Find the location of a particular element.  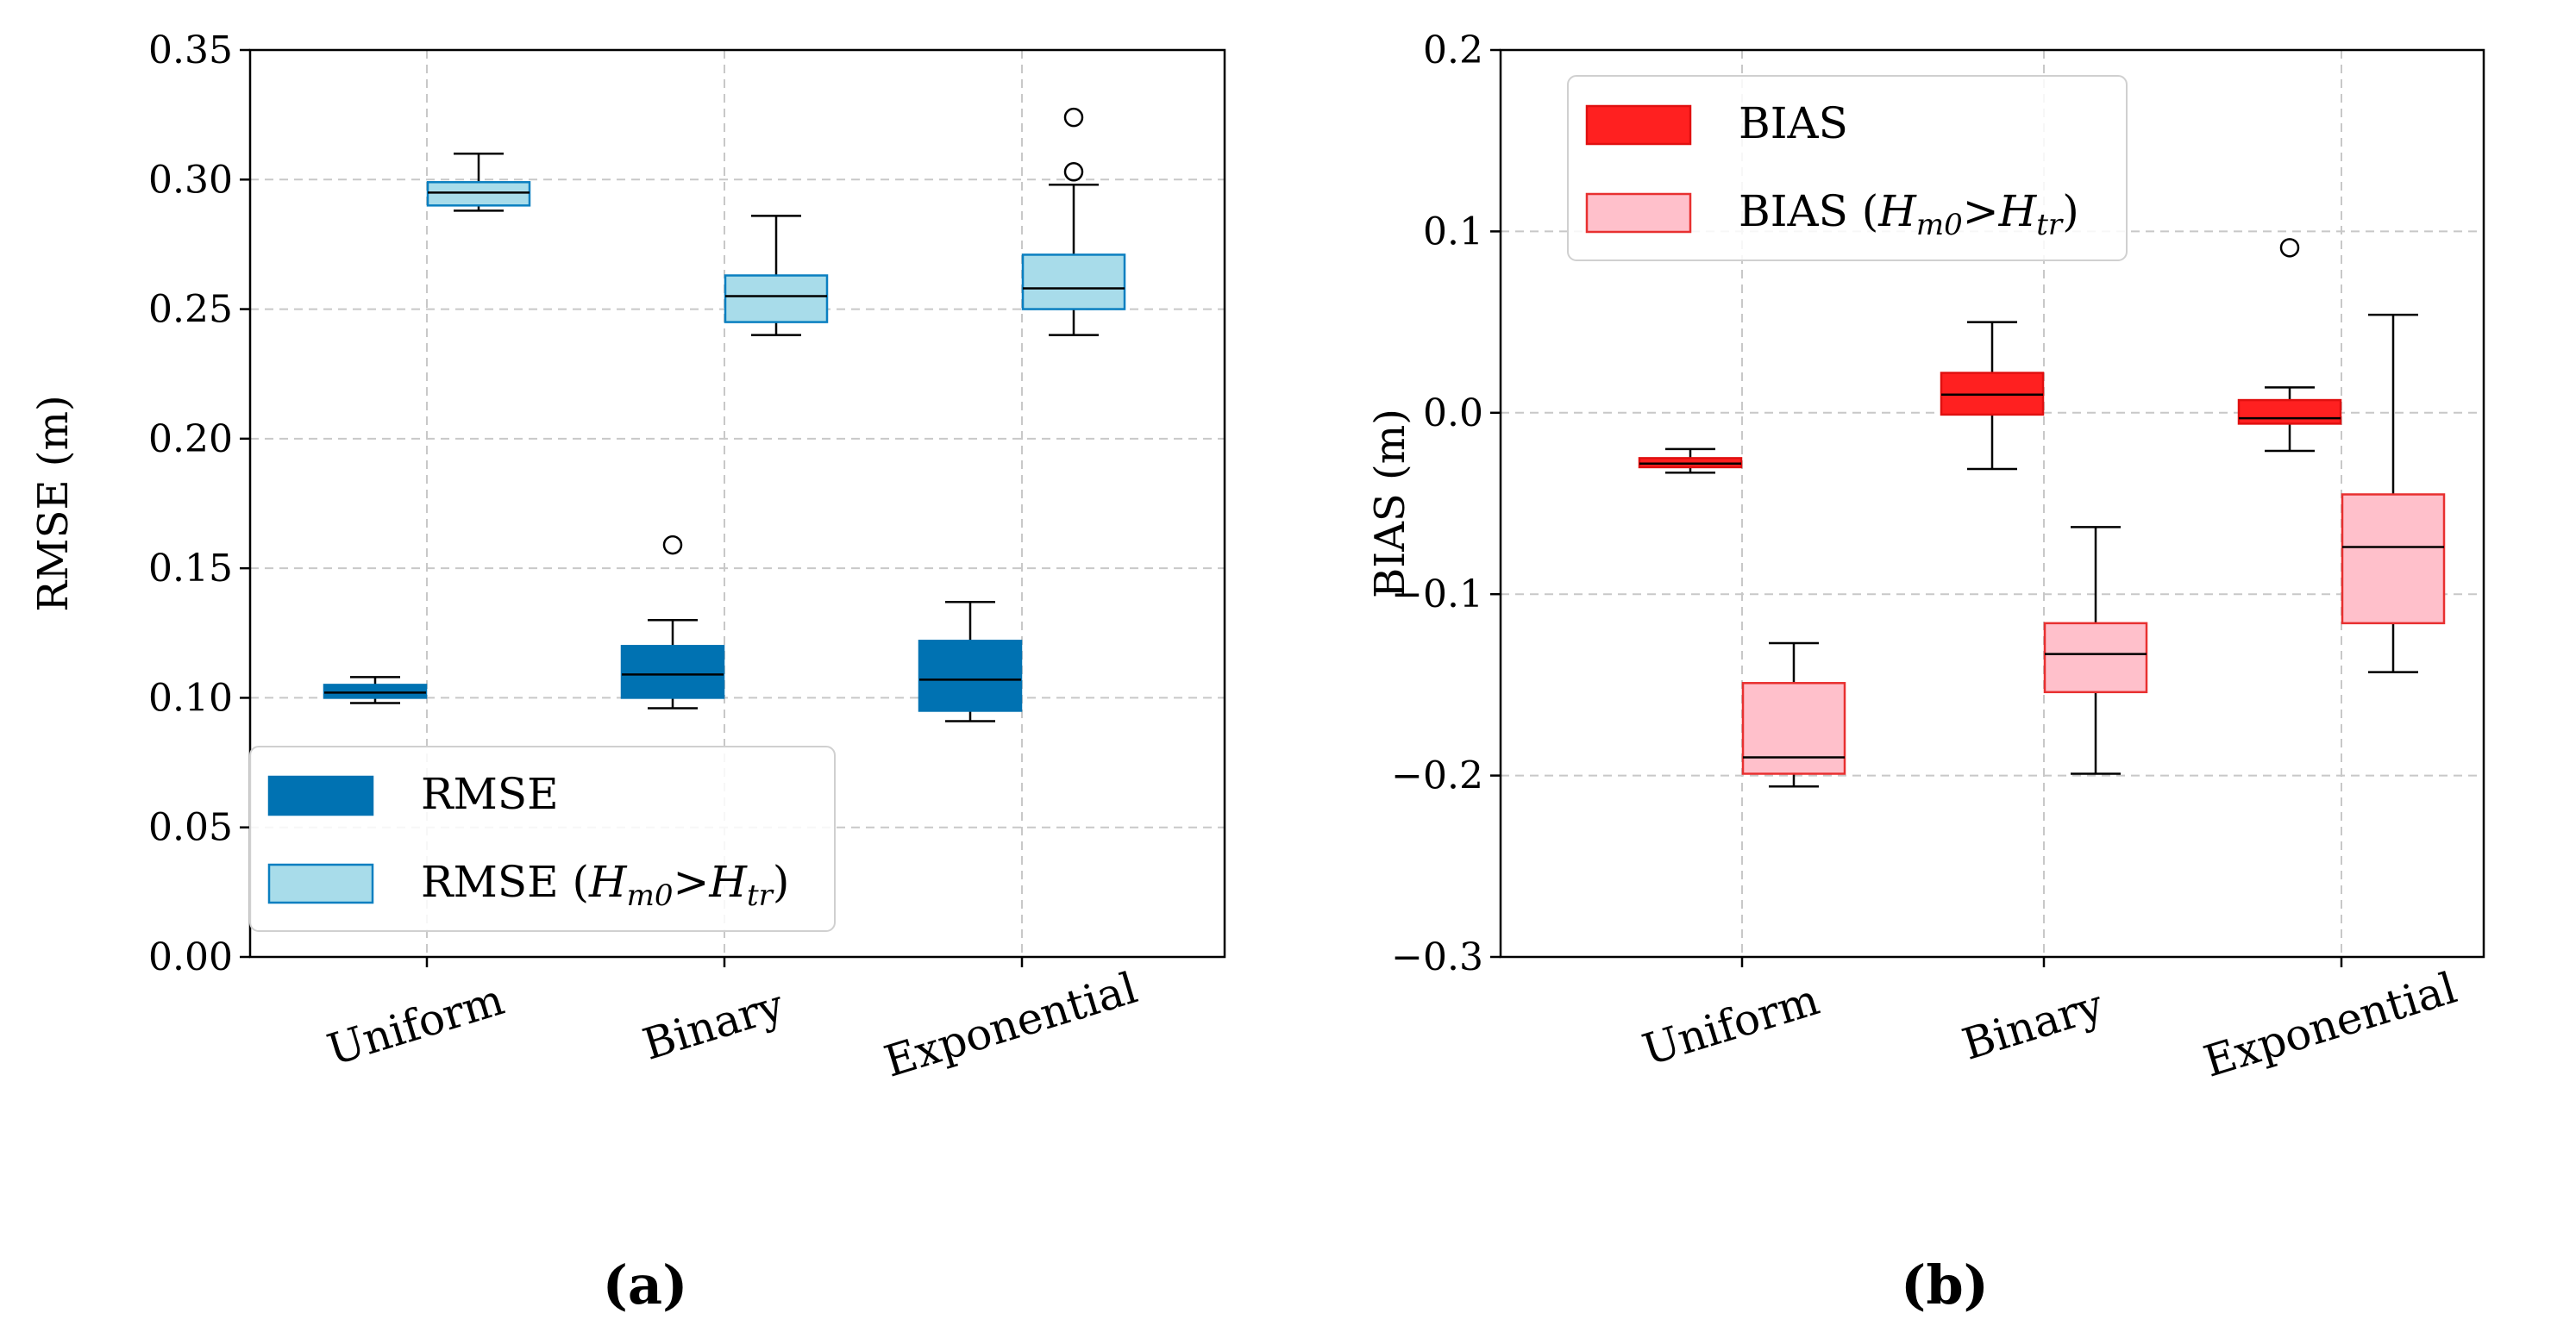

y-tick-label: 0.2 is located at coordinates (1453, 50).